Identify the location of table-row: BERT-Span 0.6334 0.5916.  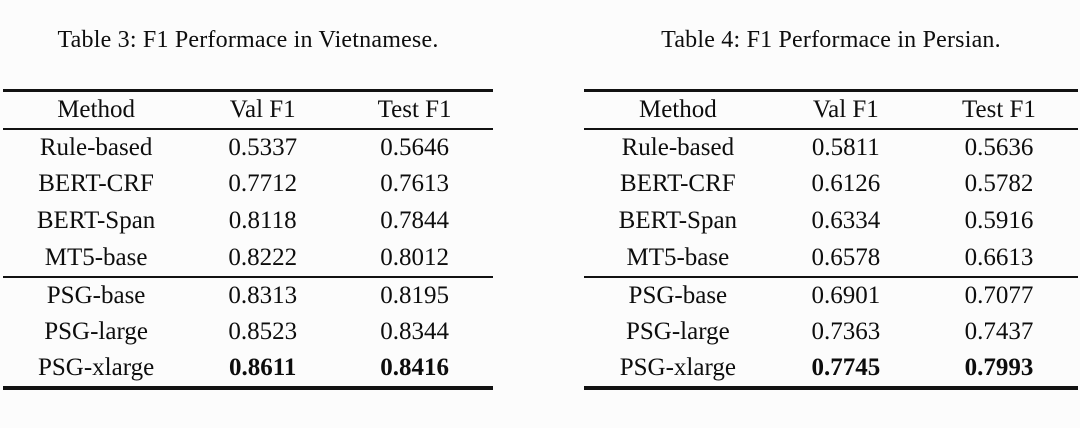
(831, 221).